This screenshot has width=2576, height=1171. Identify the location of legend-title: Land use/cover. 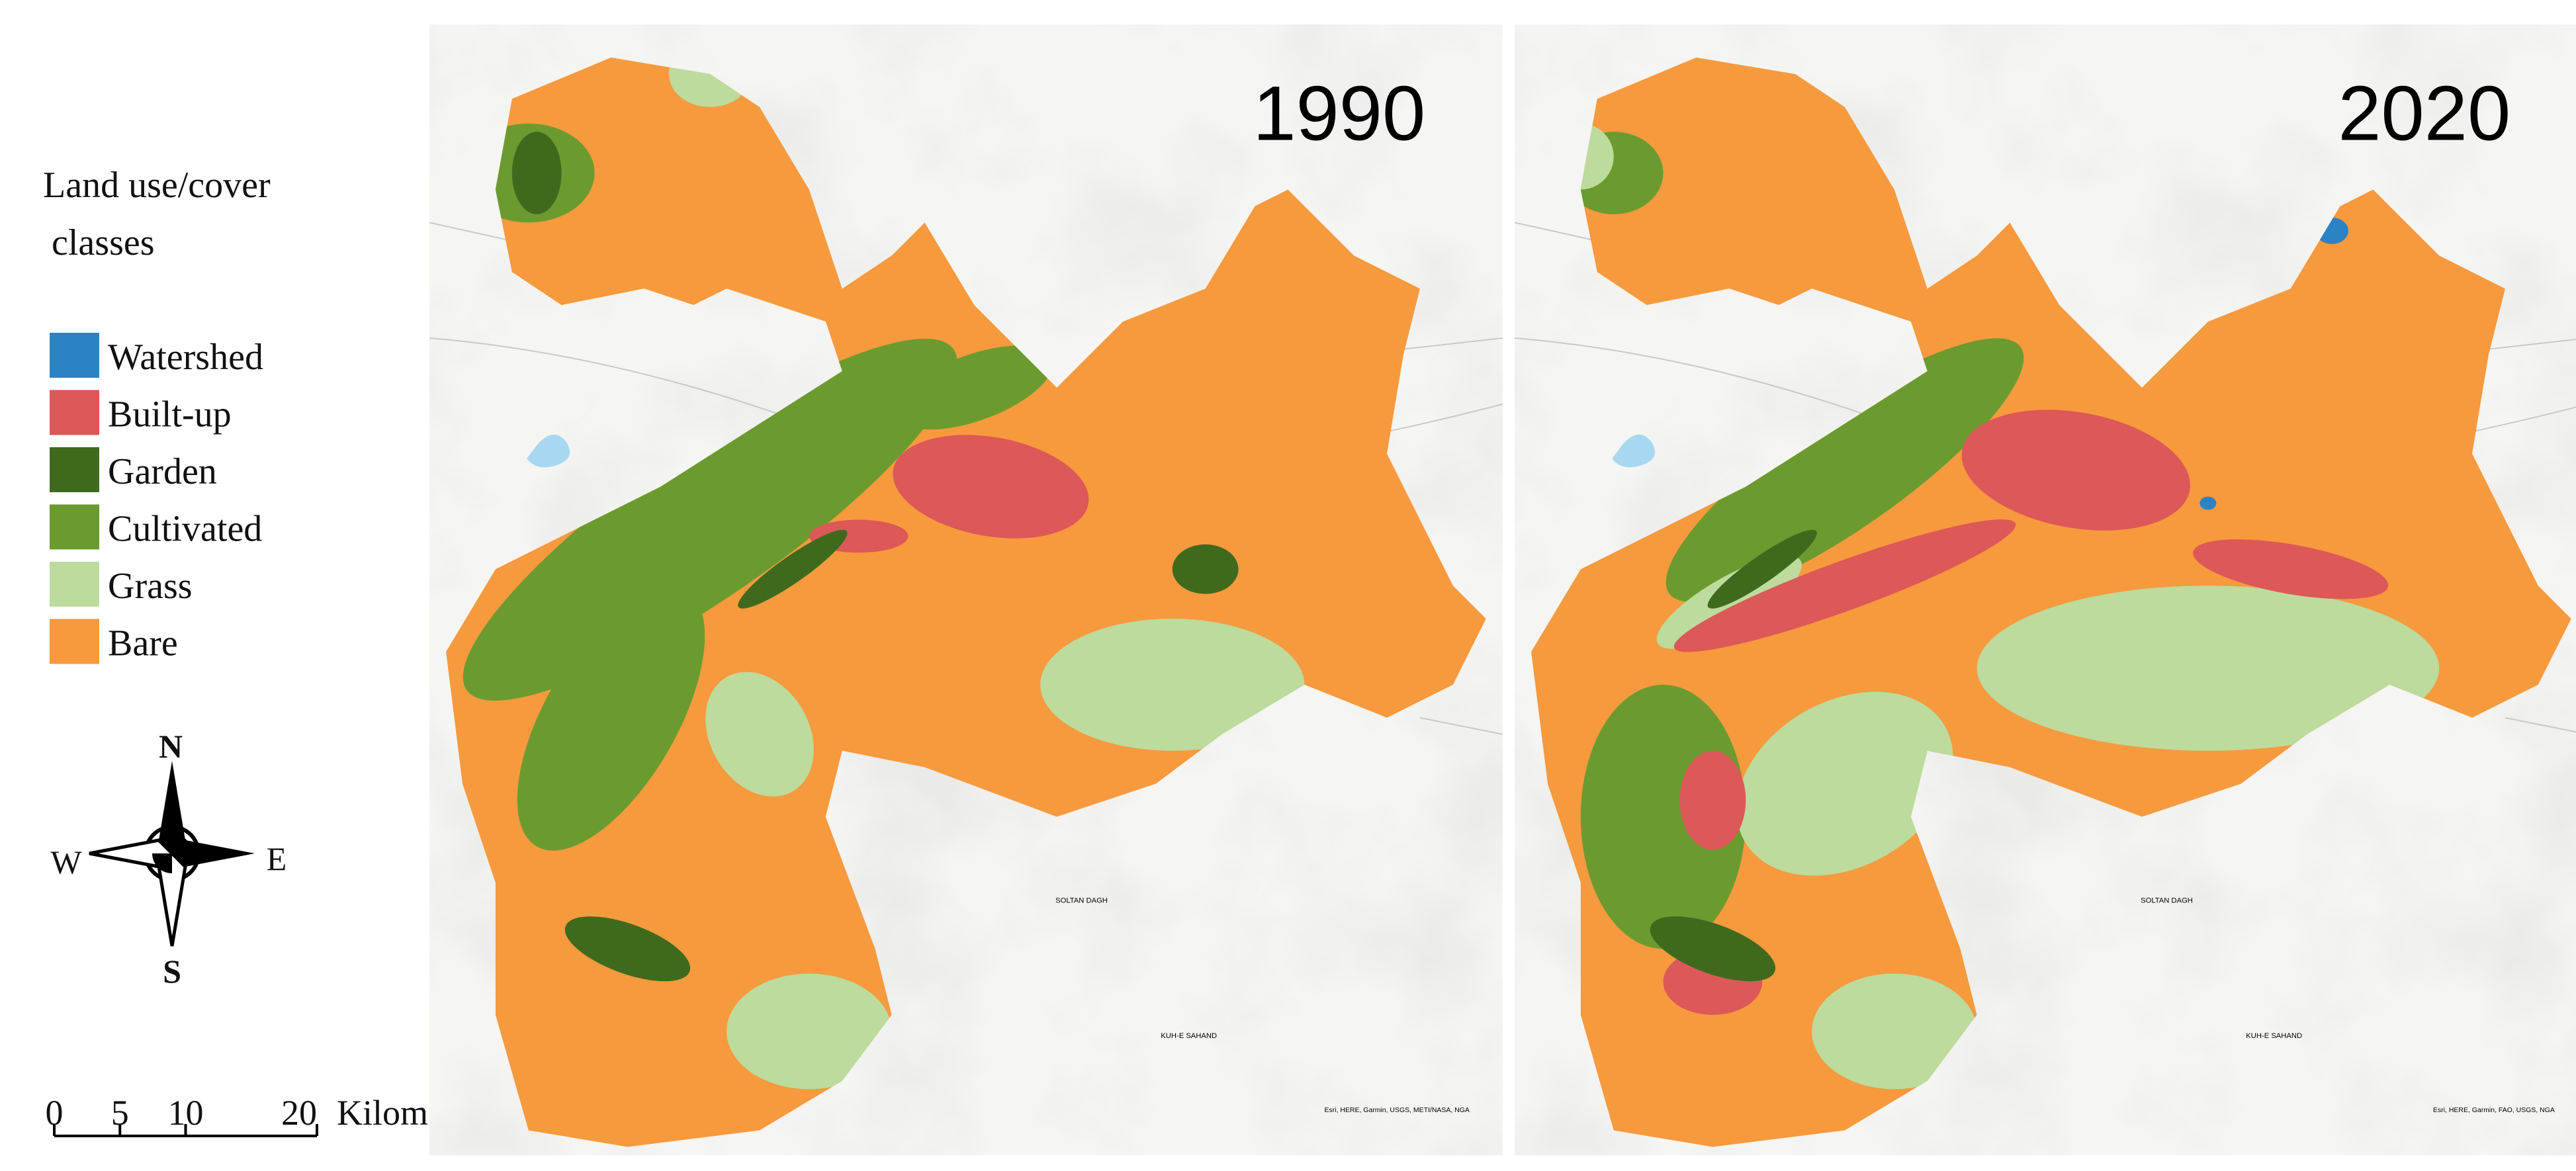
(157, 186).